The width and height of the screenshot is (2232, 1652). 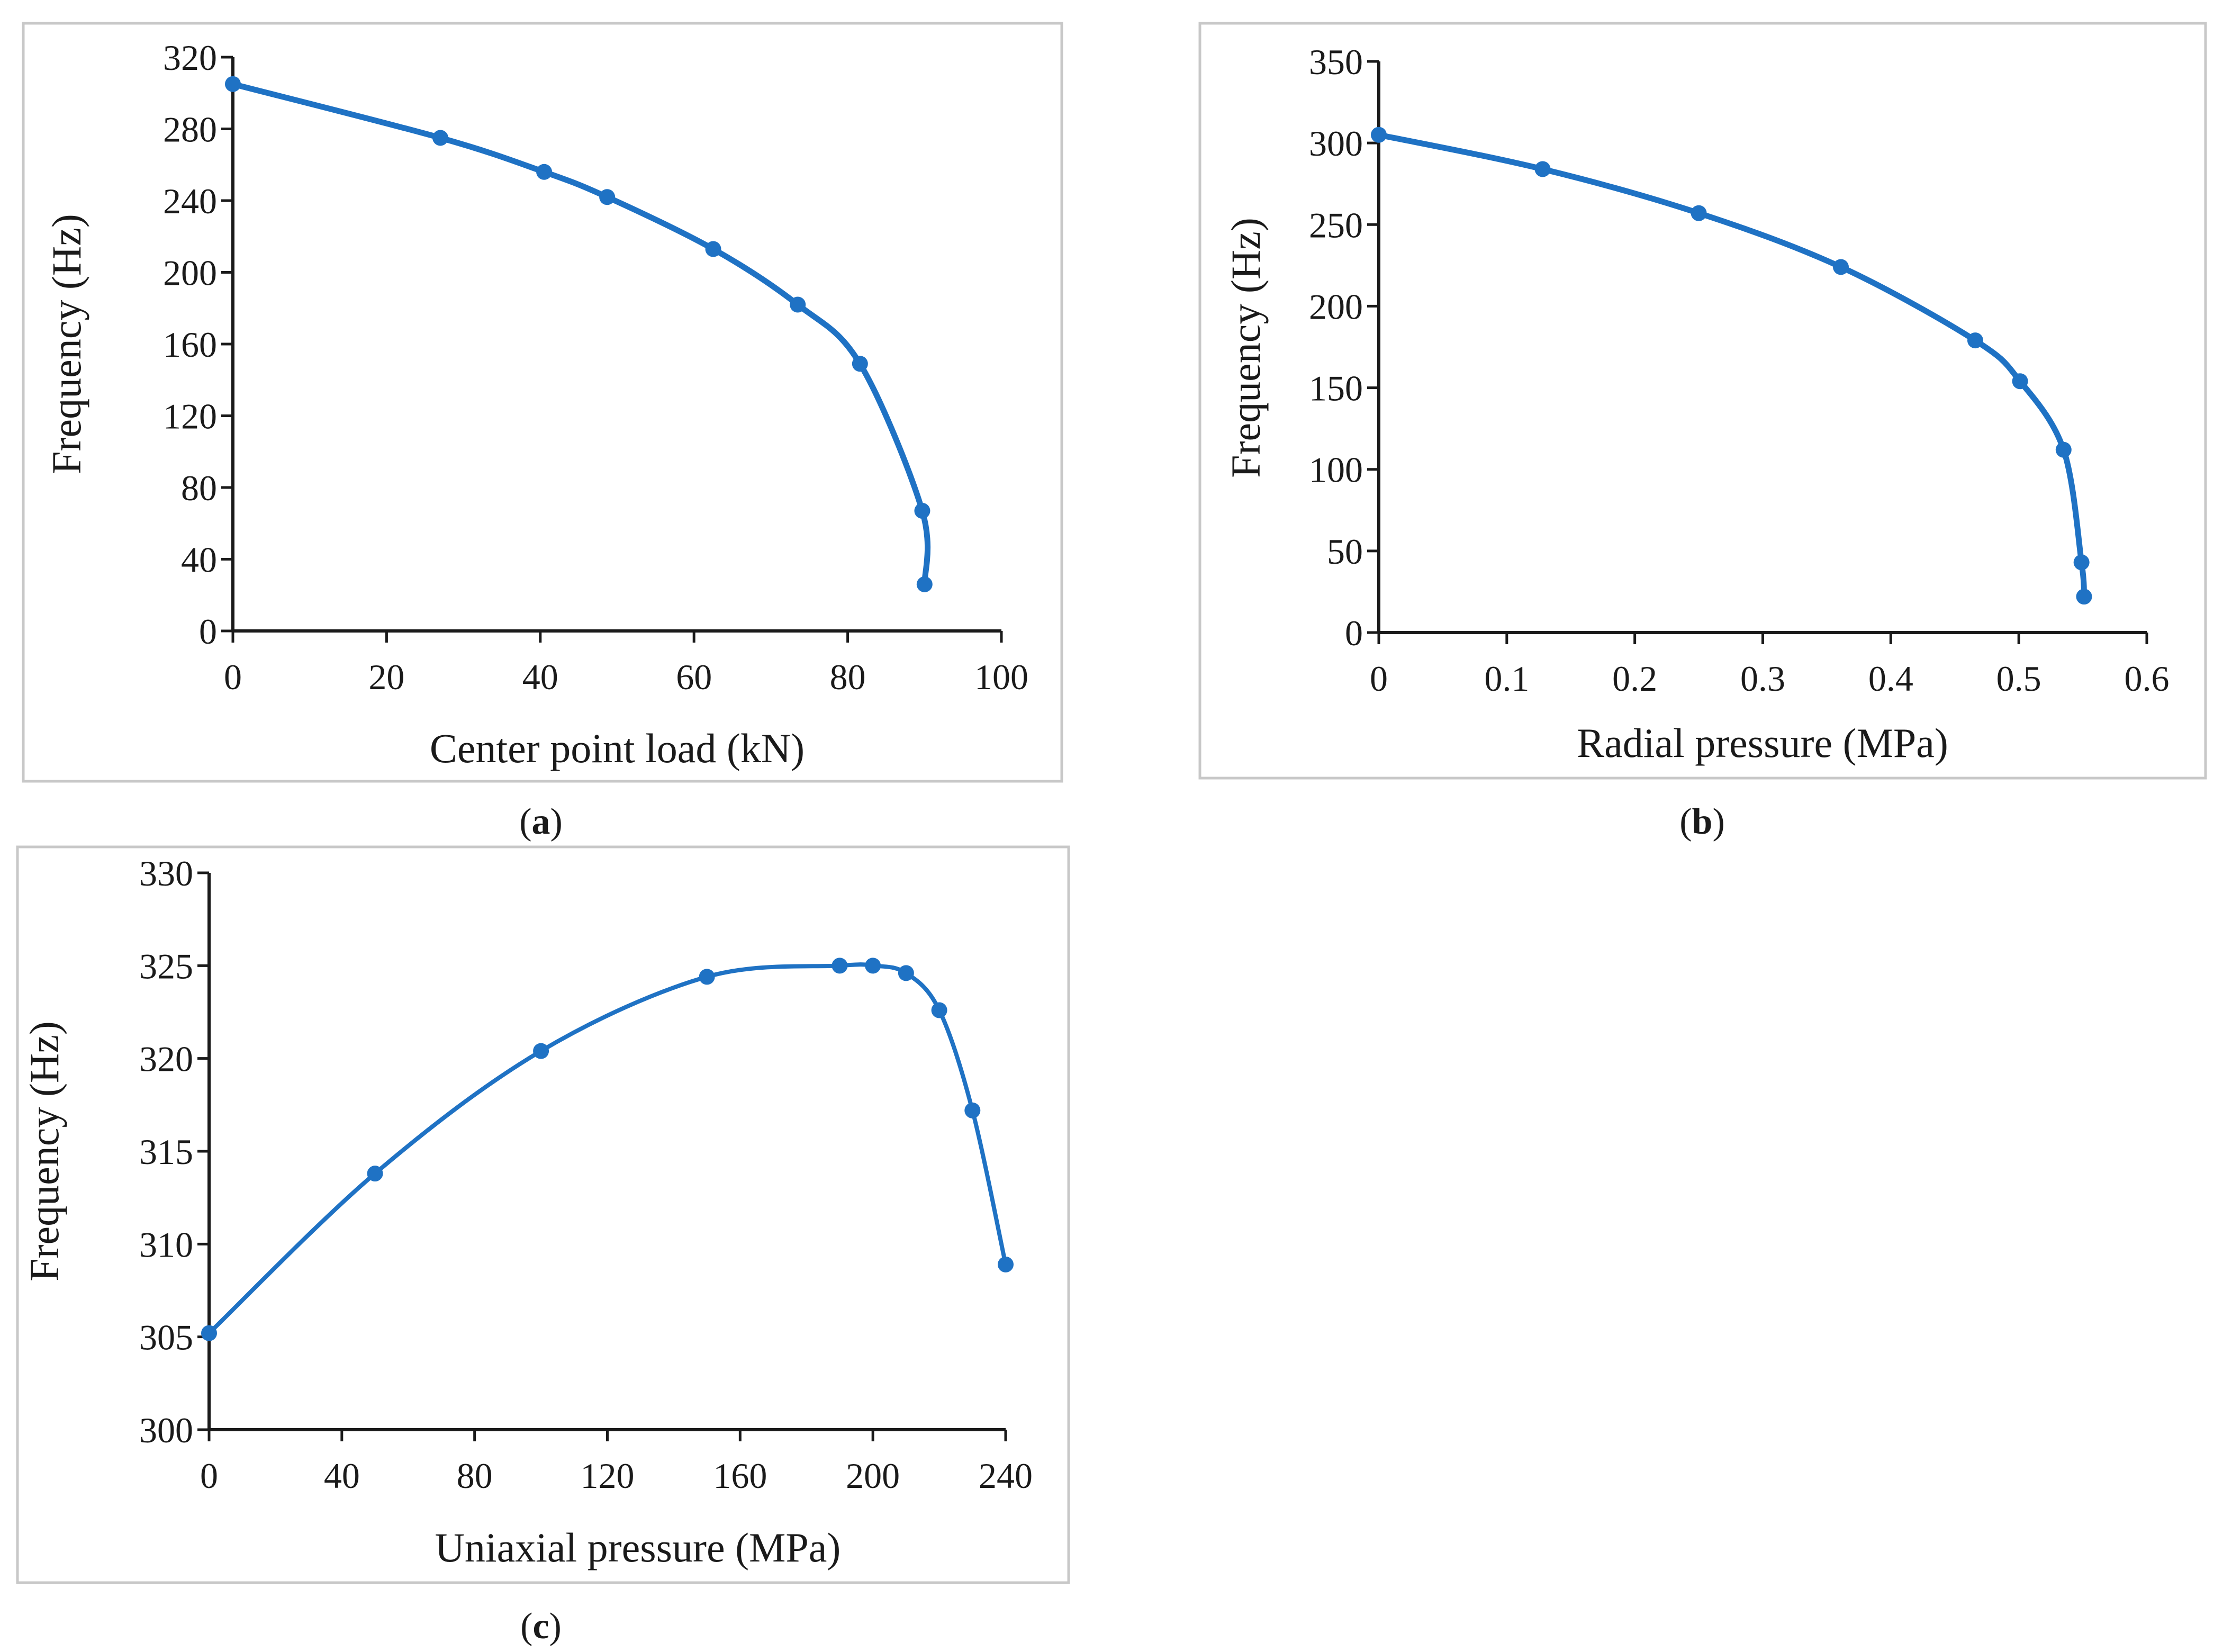 I want to click on x-axis-title-a: Center point load (kN), so click(x=617, y=748).